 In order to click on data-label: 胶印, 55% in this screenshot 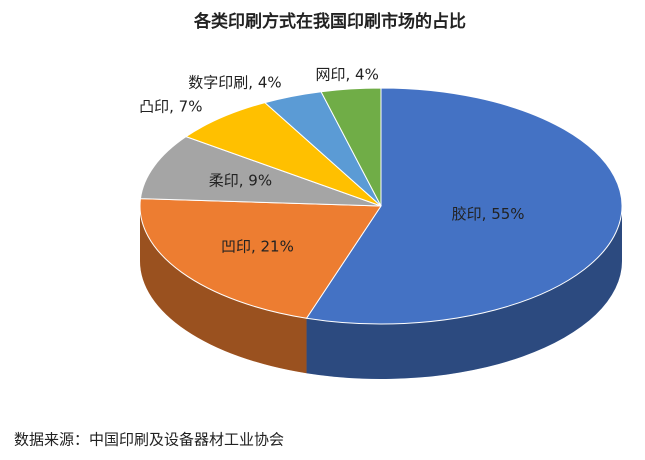, I will do `click(488, 214)`.